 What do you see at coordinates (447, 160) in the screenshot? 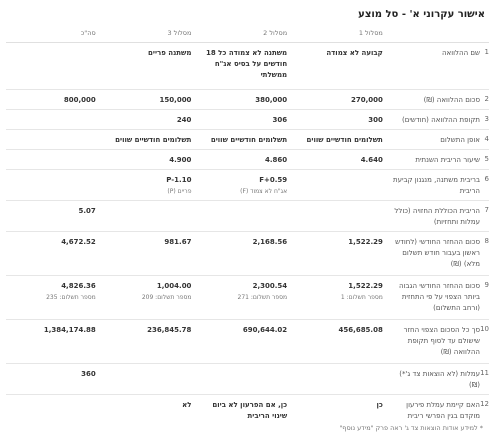
I see `row-label: שיעור הריבית השנתית` at bounding box center [447, 160].